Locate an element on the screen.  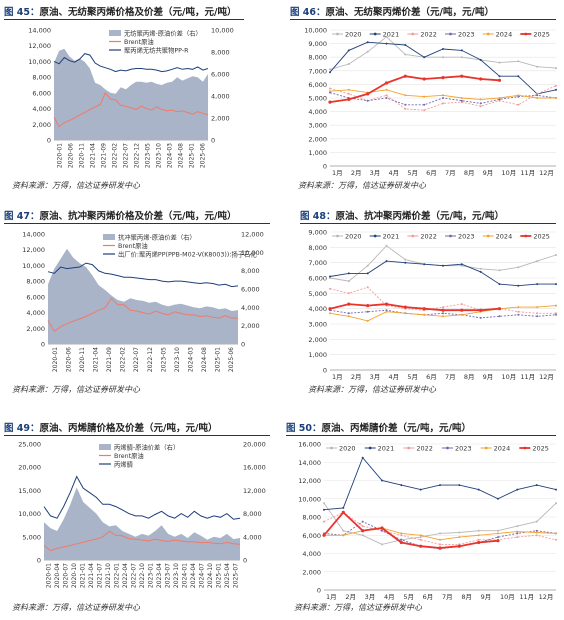
y-tick-label: 8,000 is located at coordinates (317, 248).